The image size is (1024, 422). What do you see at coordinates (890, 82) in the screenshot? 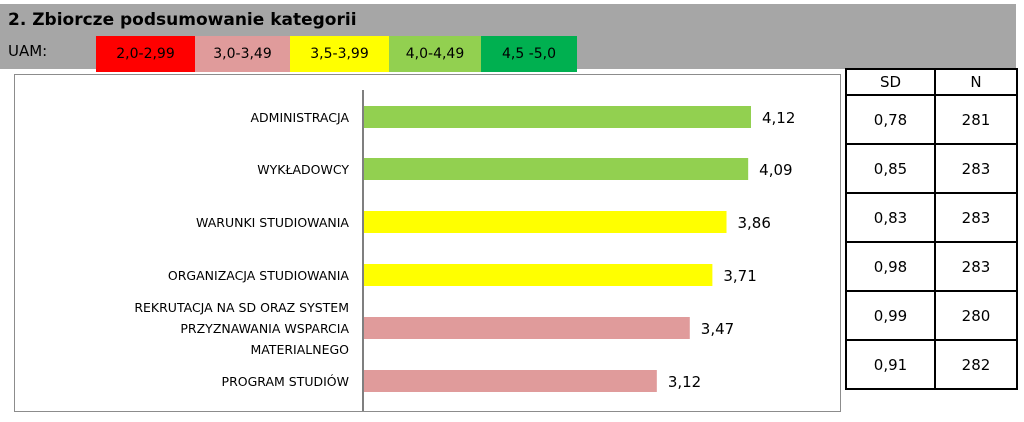
I see `table-header-sd: SD` at bounding box center [890, 82].